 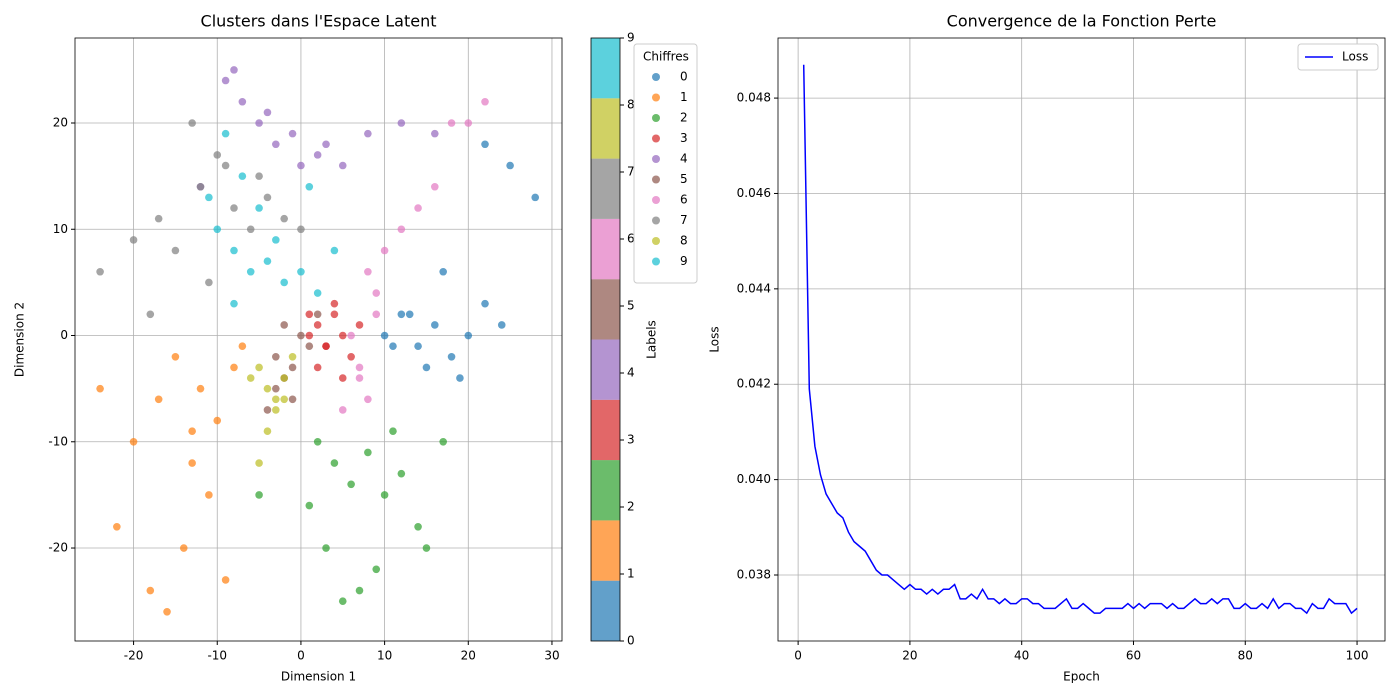 I want to click on legend-label: 4, so click(x=684, y=159).